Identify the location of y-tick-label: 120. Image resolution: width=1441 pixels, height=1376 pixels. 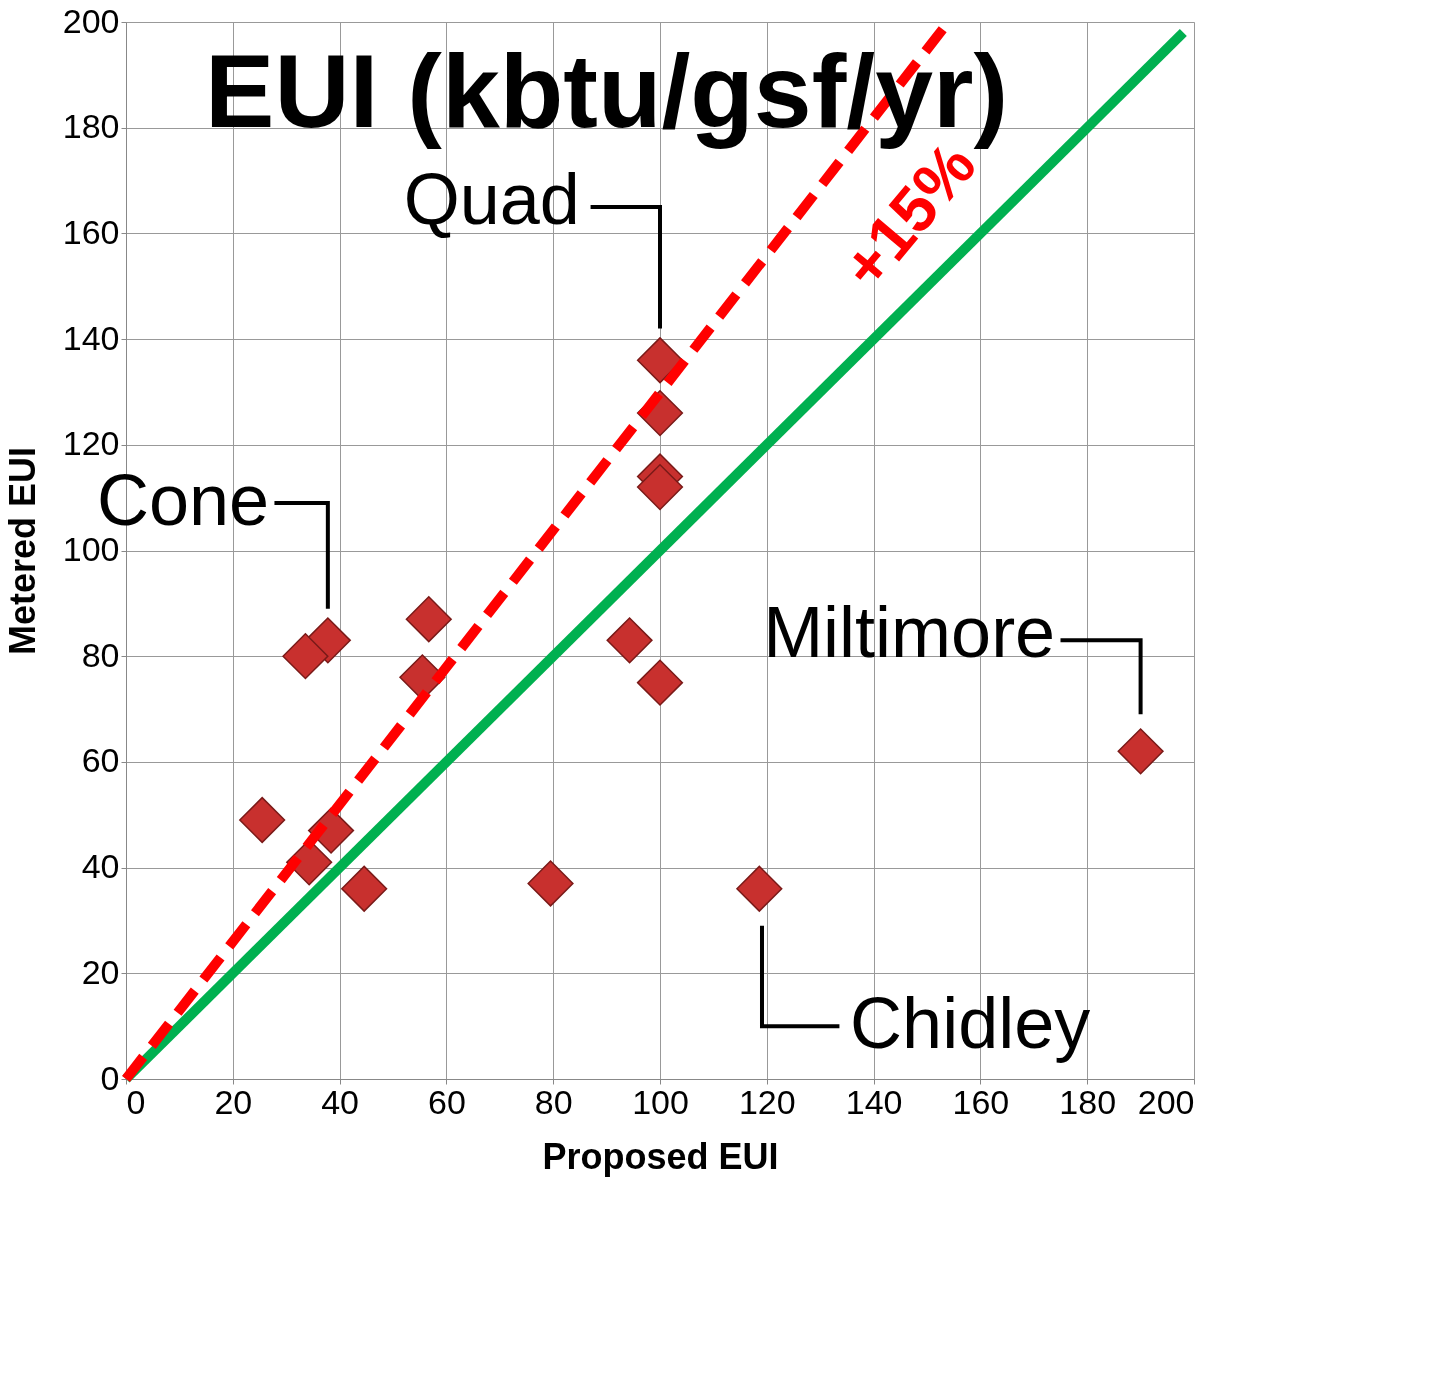
(91, 443).